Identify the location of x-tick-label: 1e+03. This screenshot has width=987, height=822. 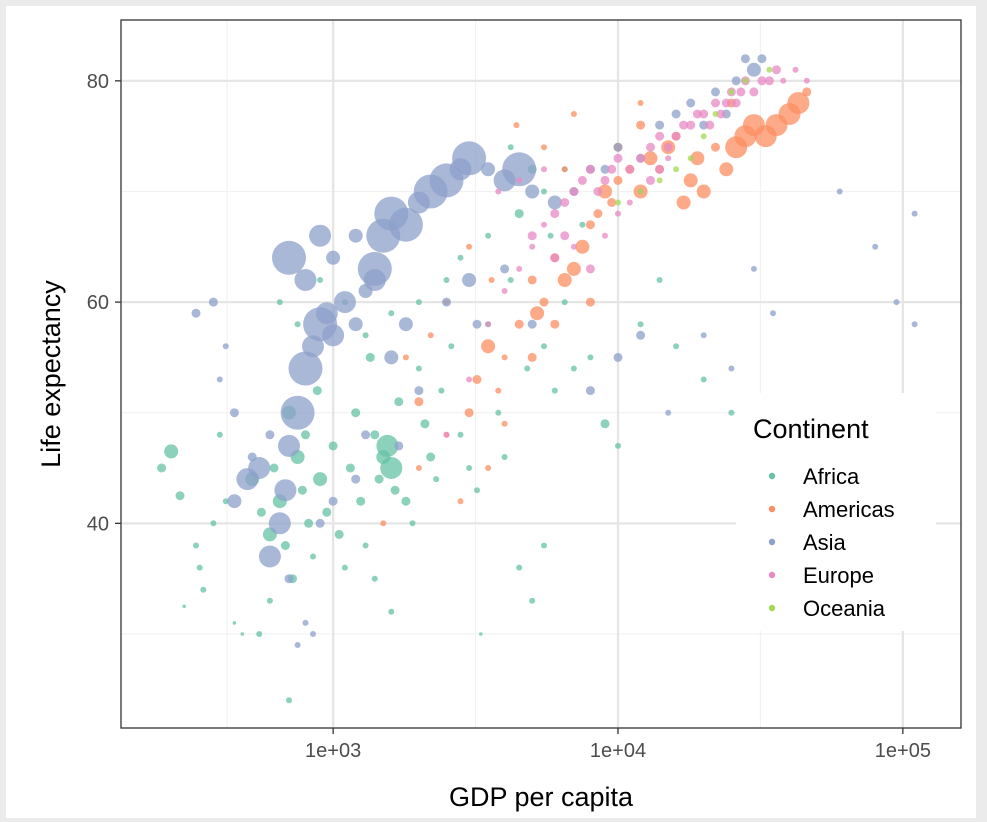
(333, 751).